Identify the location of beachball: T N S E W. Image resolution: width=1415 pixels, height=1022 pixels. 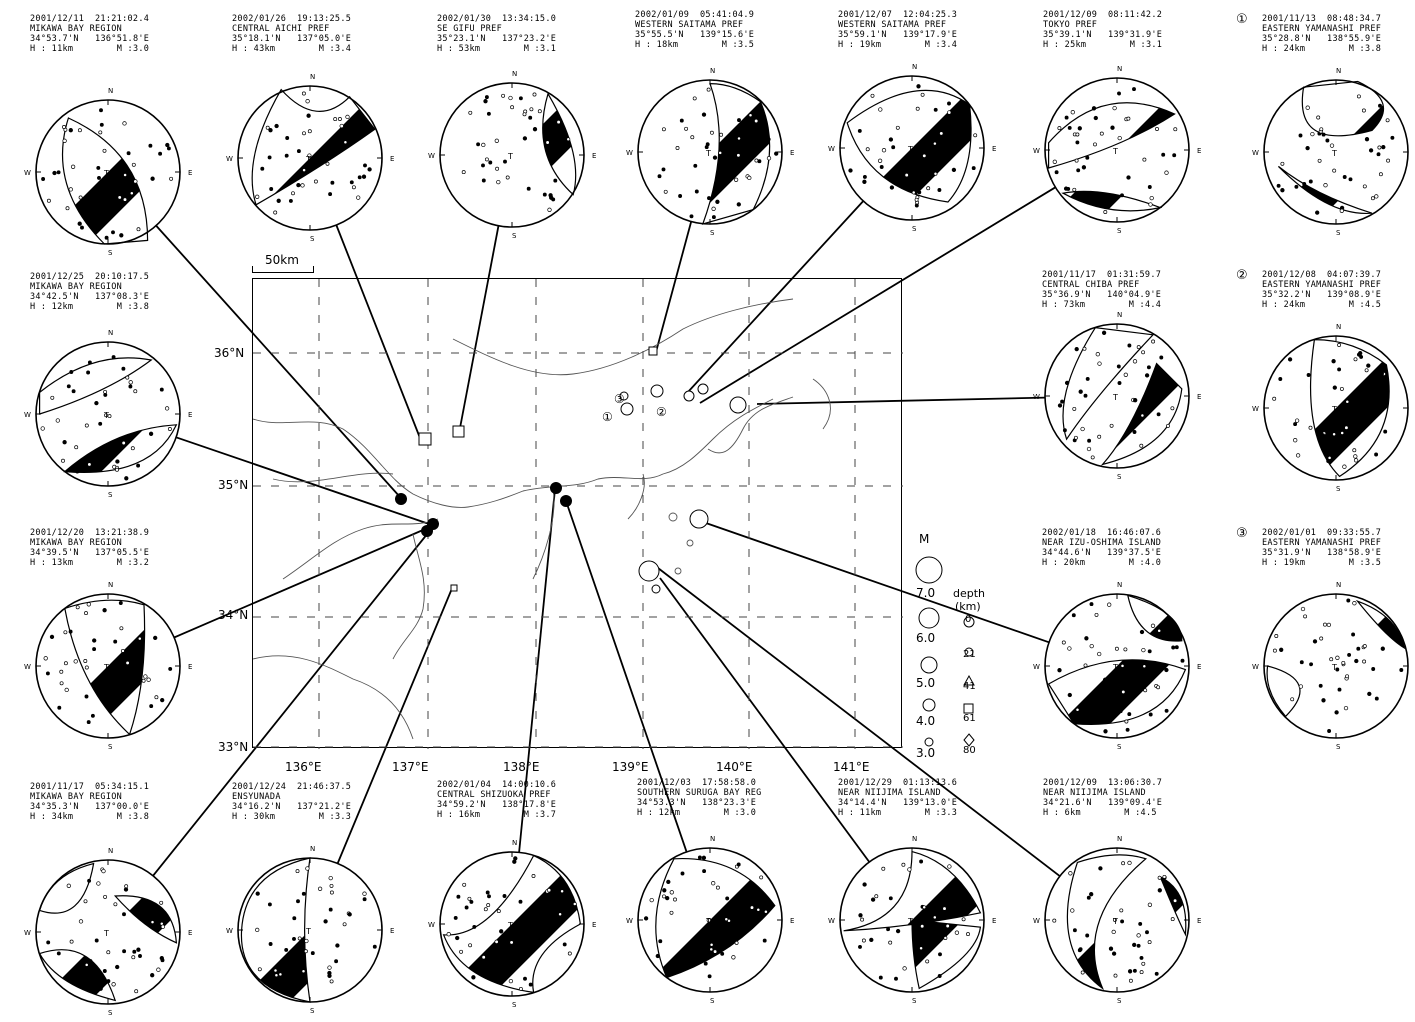
(310, 160).